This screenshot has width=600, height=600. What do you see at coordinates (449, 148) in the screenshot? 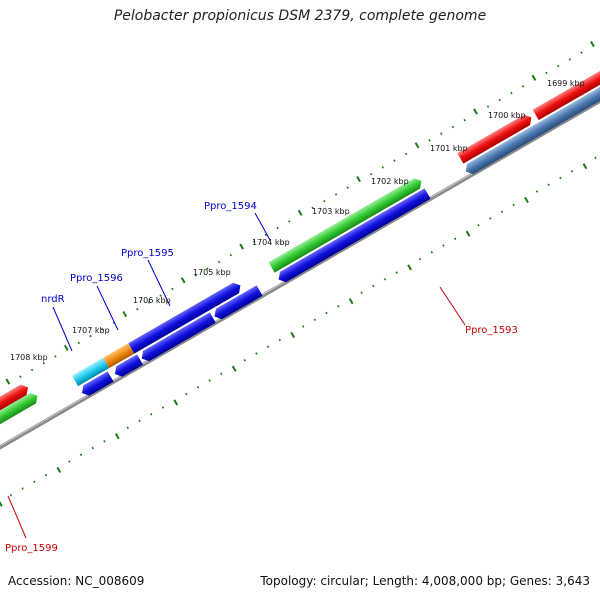
I see `kbp-label: 1701 kbp` at bounding box center [449, 148].